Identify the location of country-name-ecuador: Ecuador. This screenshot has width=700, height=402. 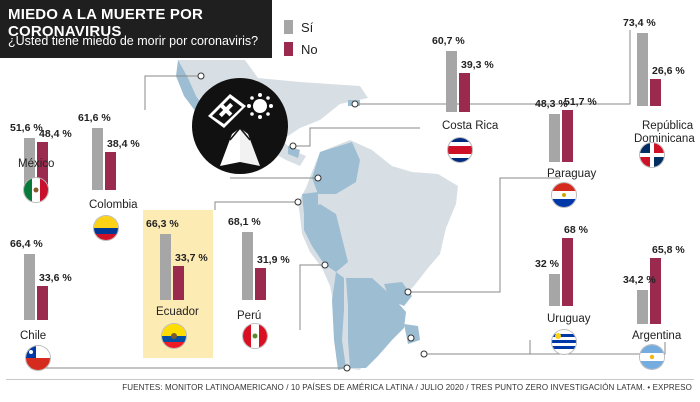
(177, 312).